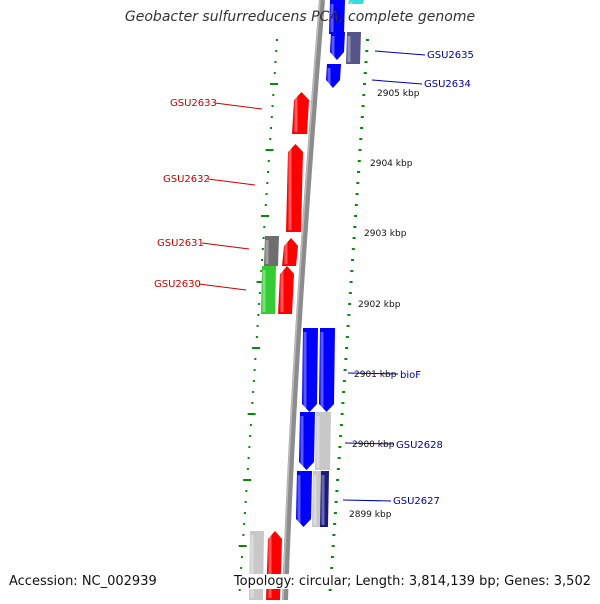 The width and height of the screenshot is (600, 604). I want to click on gene-label: GSU2630, so click(177, 284).